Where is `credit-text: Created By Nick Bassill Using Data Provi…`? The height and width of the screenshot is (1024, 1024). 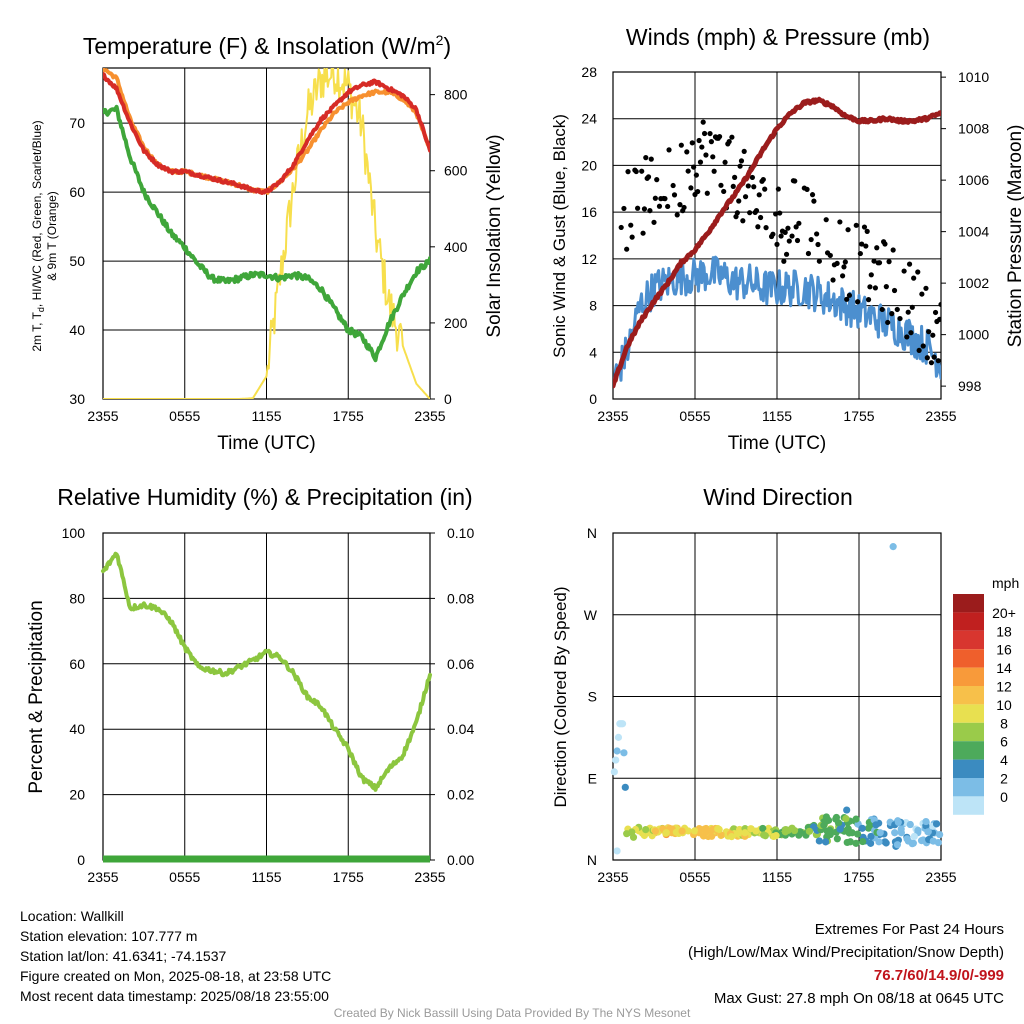
credit-text: Created By Nick Bassill Using Data Provi… is located at coordinates (512, 1013).